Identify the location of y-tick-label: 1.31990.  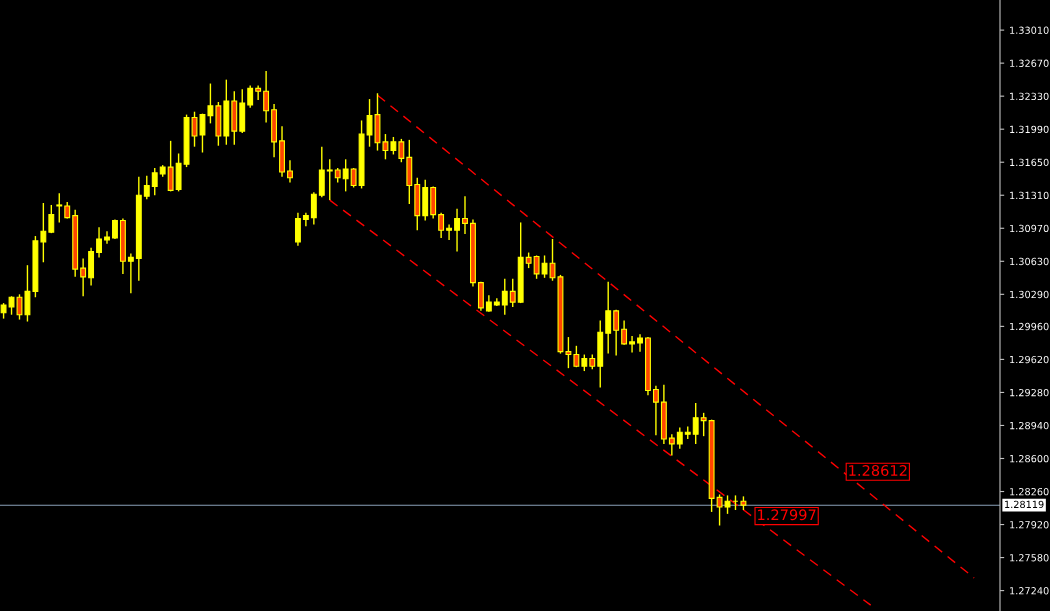
(1029, 129).